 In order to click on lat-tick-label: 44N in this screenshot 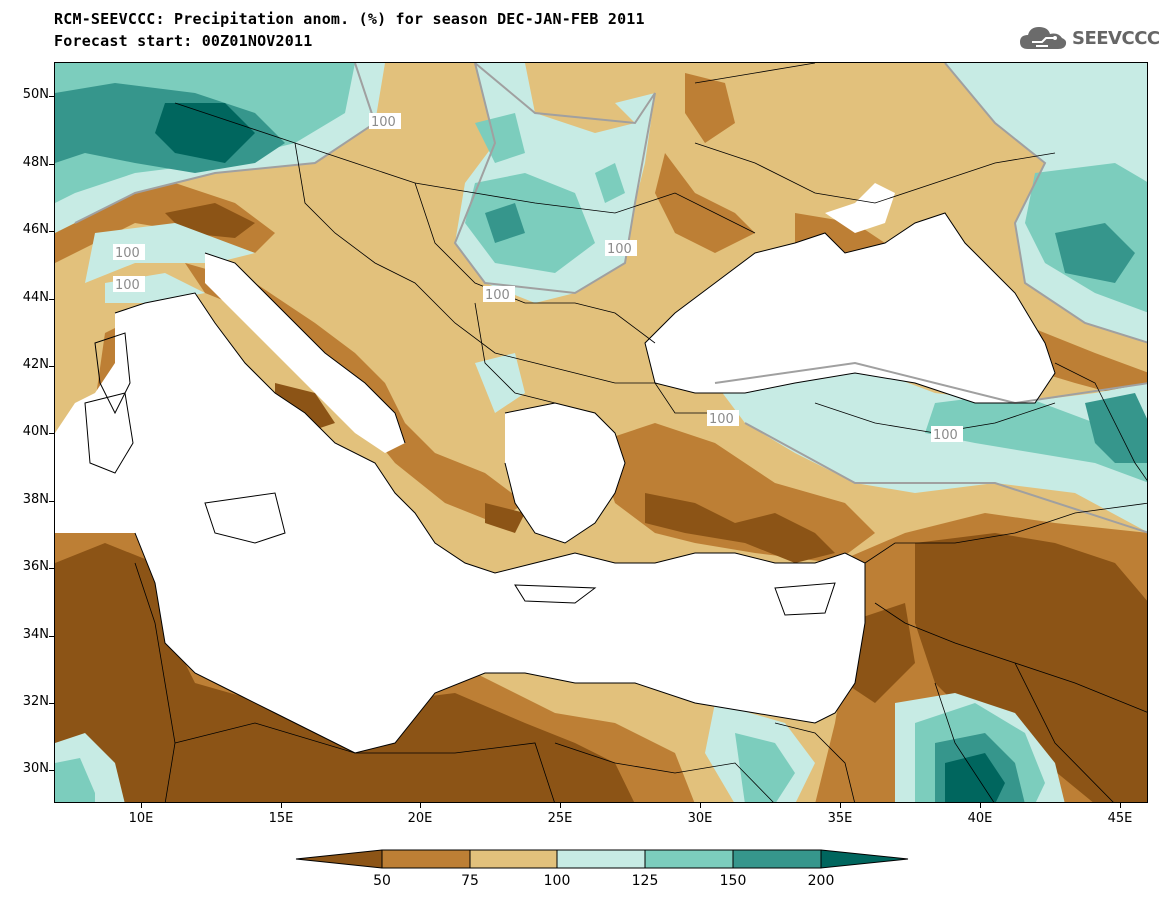, I will do `click(35, 297)`.